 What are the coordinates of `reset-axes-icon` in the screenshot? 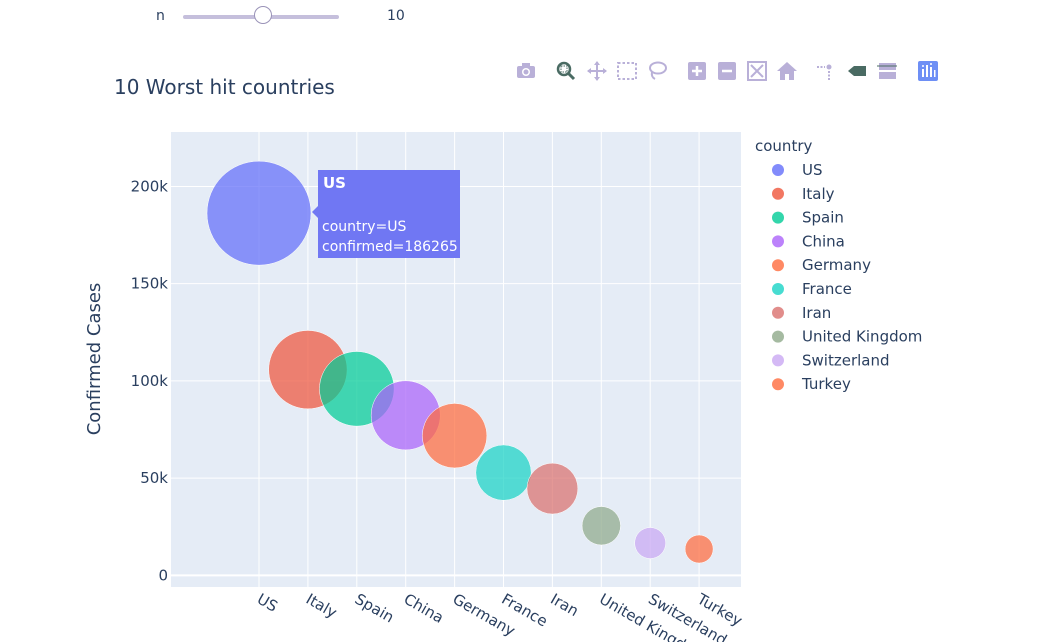 It's located at (787, 71).